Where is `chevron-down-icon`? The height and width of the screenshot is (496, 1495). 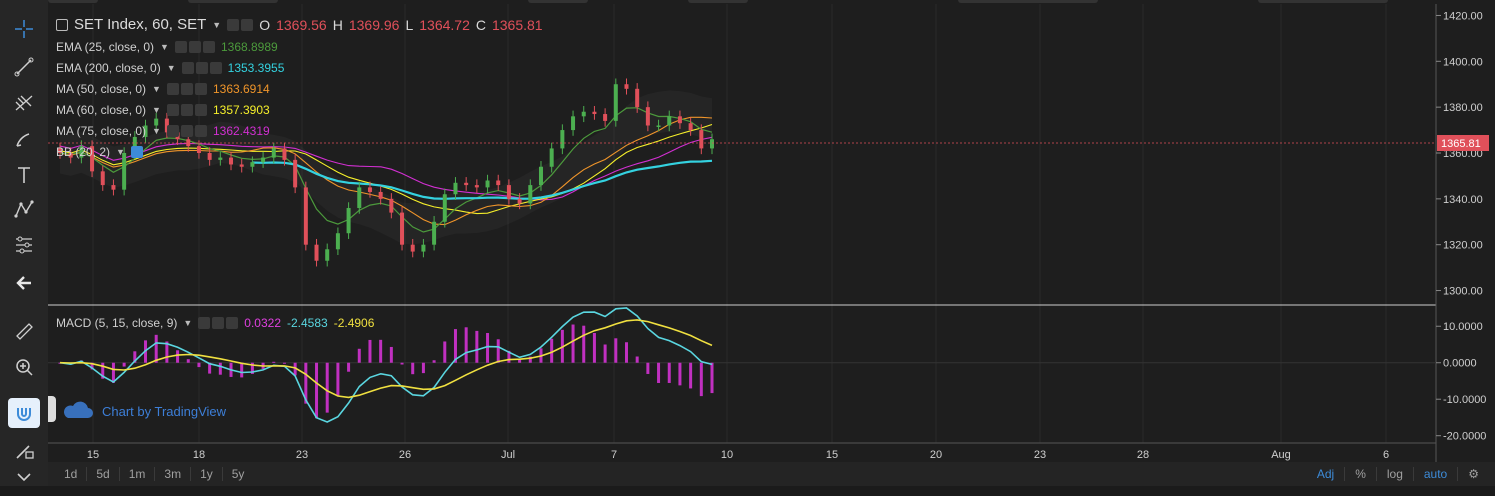 chevron-down-icon is located at coordinates (24, 477).